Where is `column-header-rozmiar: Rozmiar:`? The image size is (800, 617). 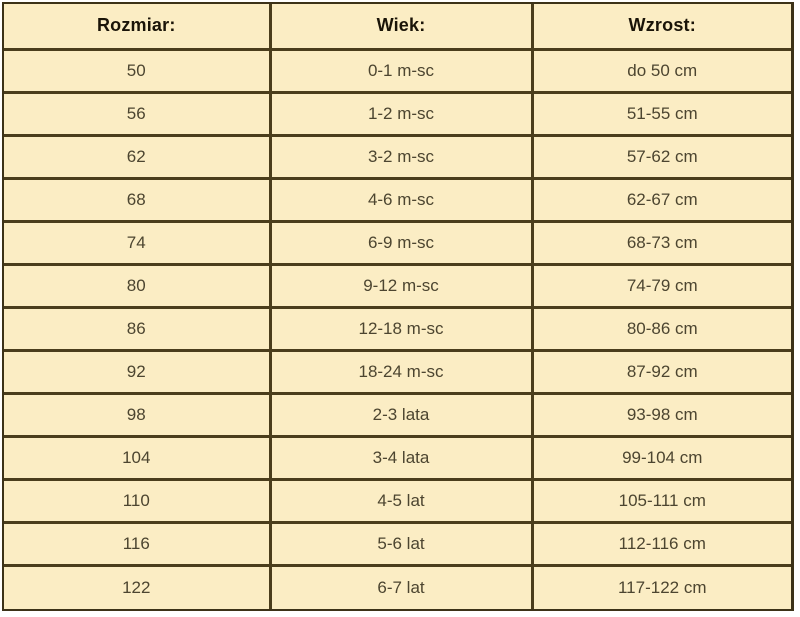 column-header-rozmiar: Rozmiar: is located at coordinates (138, 27).